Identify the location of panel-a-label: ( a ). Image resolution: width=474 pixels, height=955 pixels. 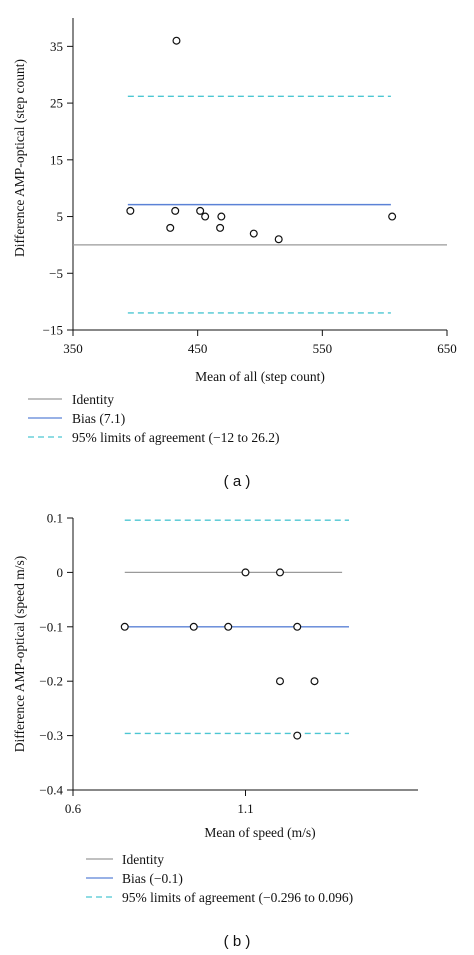
(237, 481).